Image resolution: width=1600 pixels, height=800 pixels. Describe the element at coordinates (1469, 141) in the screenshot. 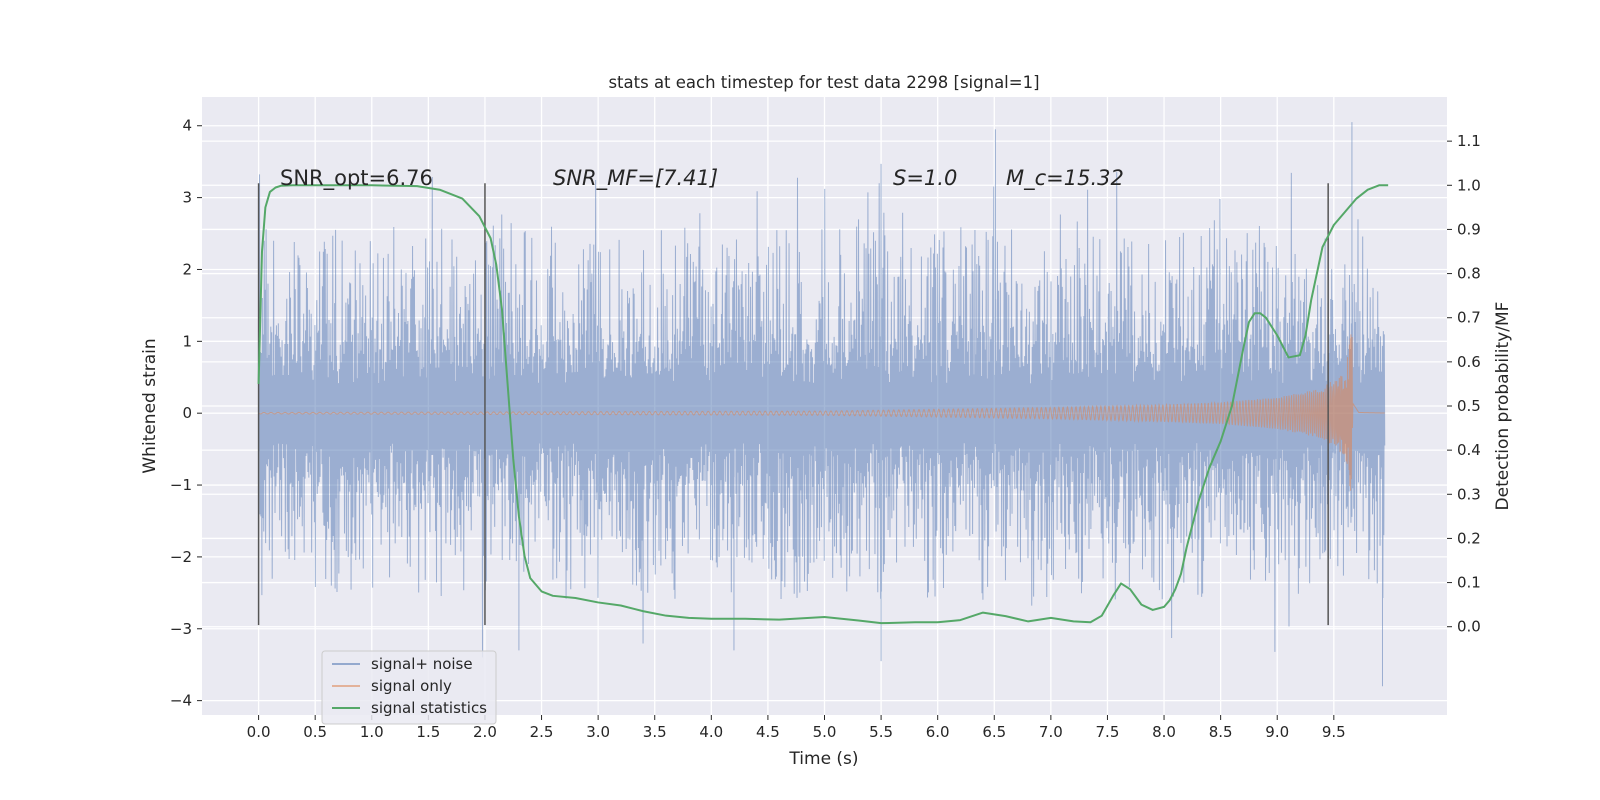

I see `y-right-tick-label: 1.1` at that location.